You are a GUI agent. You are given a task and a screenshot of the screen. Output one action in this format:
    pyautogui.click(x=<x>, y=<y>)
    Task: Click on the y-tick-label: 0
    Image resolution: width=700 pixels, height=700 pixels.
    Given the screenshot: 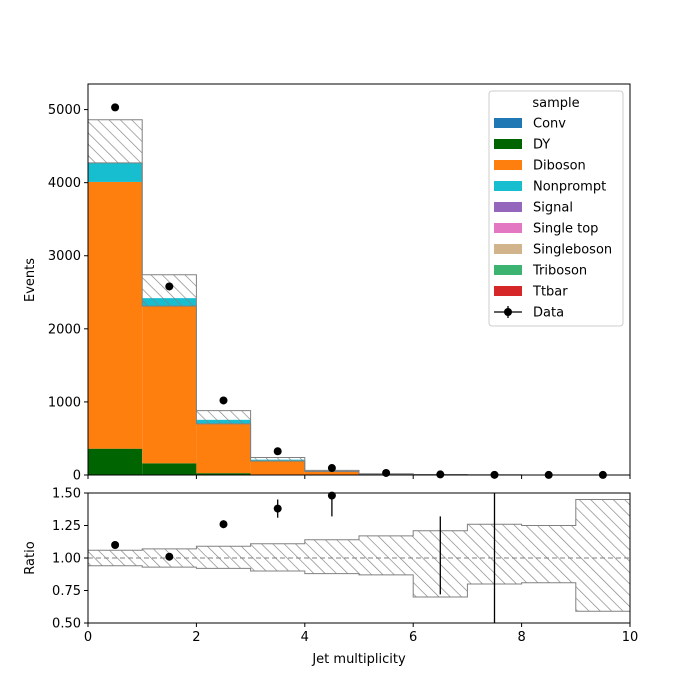 What is the action you would take?
    pyautogui.click(x=77, y=476)
    